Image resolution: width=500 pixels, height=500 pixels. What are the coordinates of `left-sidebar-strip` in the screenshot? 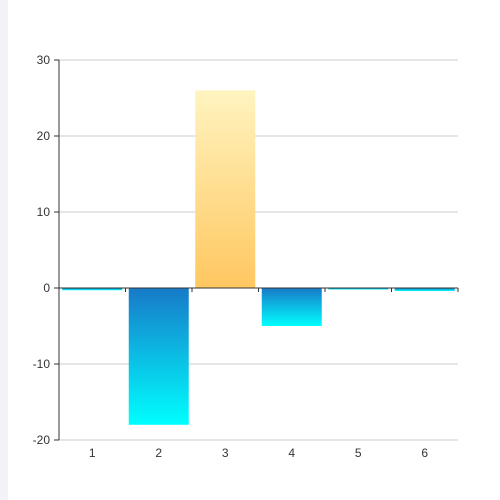 It's located at (4, 250).